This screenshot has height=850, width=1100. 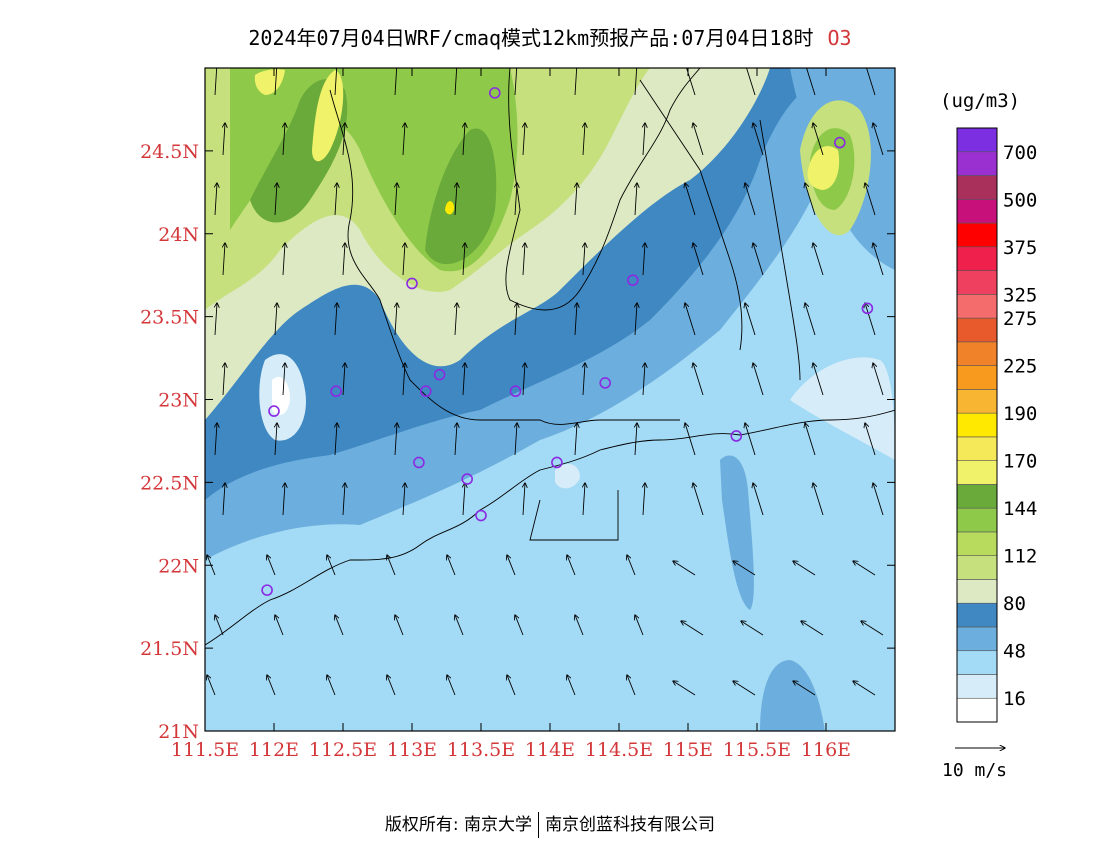 I want to click on colorbar-label: 190, so click(x=1020, y=414).